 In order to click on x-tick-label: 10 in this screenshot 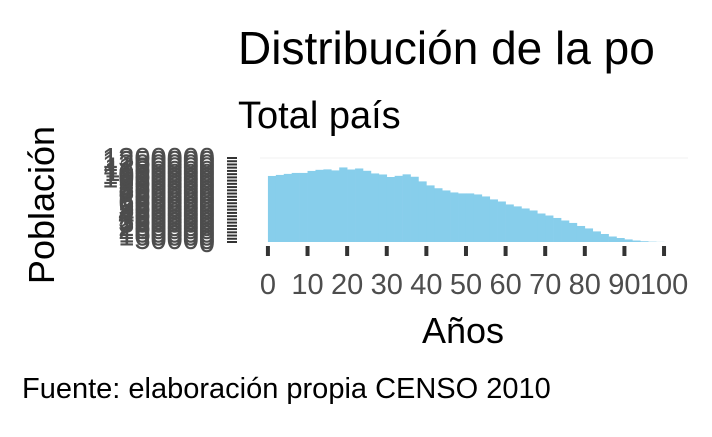, I will do `click(307, 285)`.